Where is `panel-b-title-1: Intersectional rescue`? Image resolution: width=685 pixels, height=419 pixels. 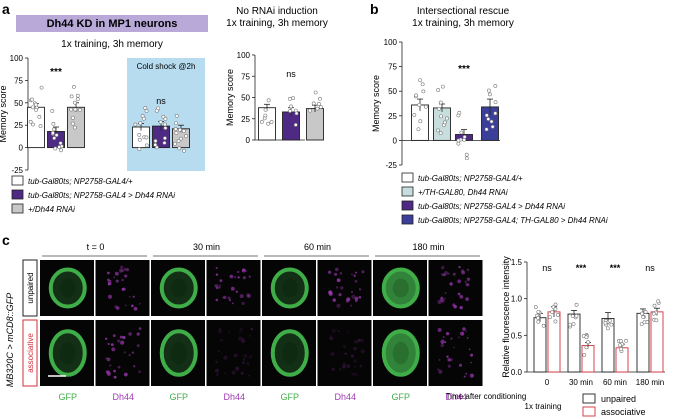 panel-b-title-1: Intersectional rescue is located at coordinates (463, 11).